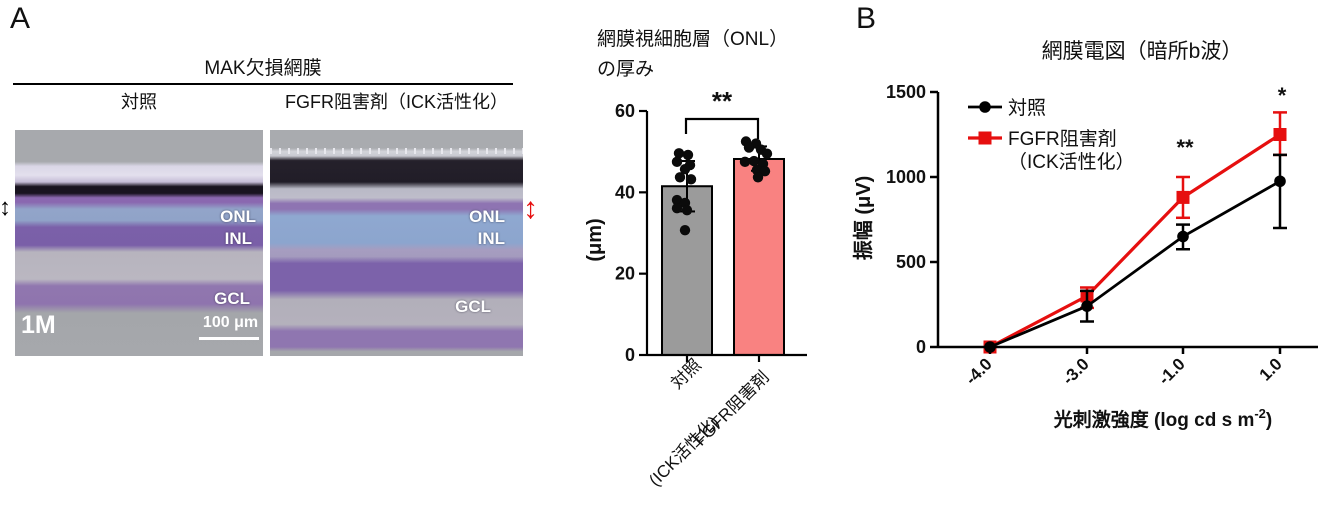  I want to click on series-treated-line, so click(1135, 241).